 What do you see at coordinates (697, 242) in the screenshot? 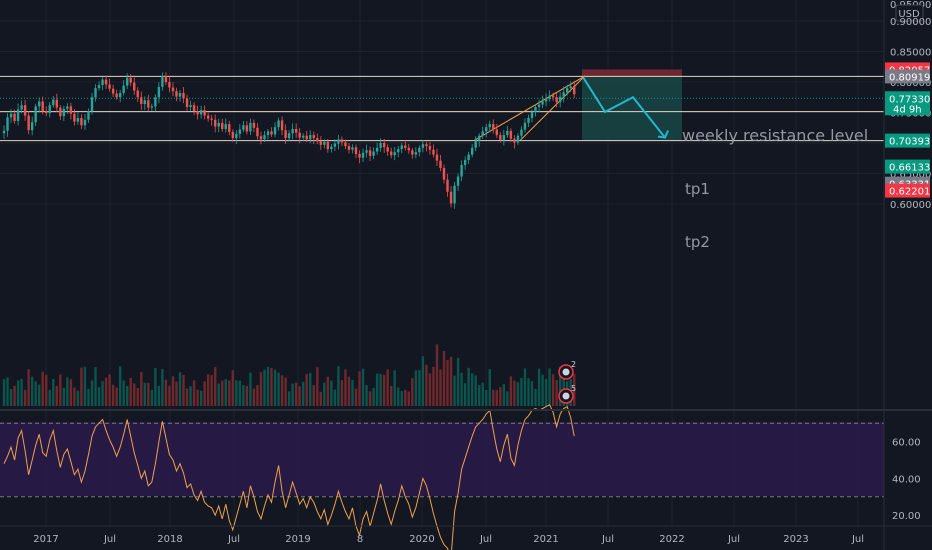
I see `annotation-tp2: tp2` at bounding box center [697, 242].